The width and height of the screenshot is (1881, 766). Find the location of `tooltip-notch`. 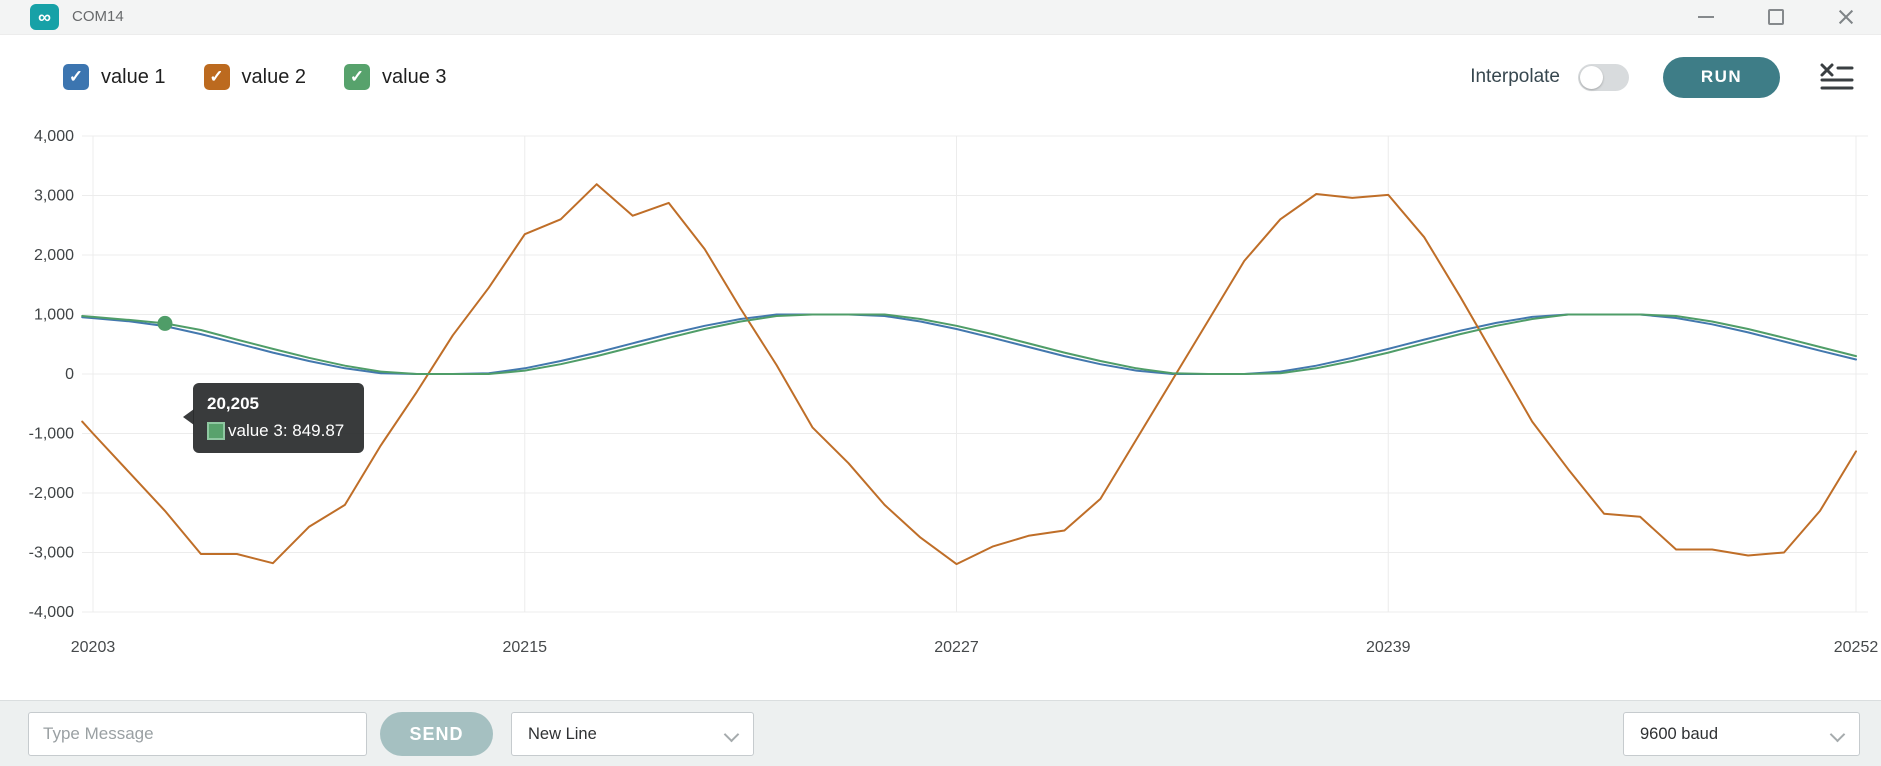

tooltip-notch is located at coordinates (188, 417).